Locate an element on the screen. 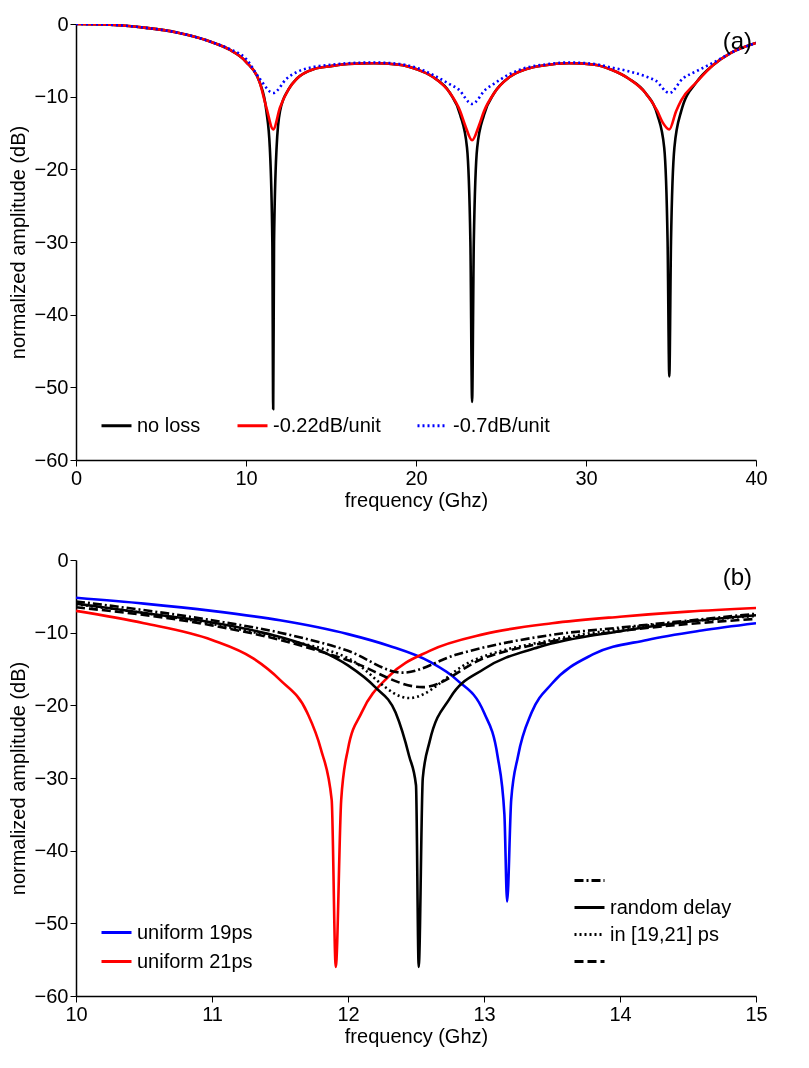 The image size is (809, 1068). x-tick-label: 40 is located at coordinates (756, 477).